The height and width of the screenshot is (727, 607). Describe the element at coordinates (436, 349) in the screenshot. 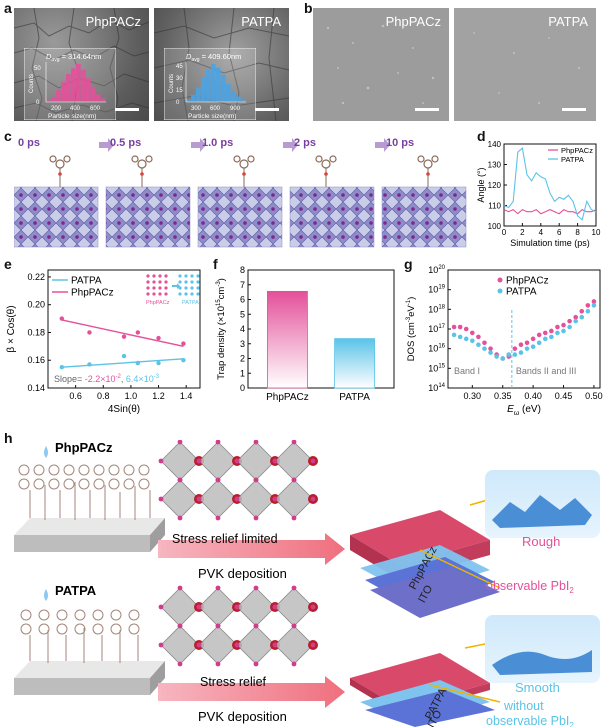

I see `y-tick-label: 1016` at that location.